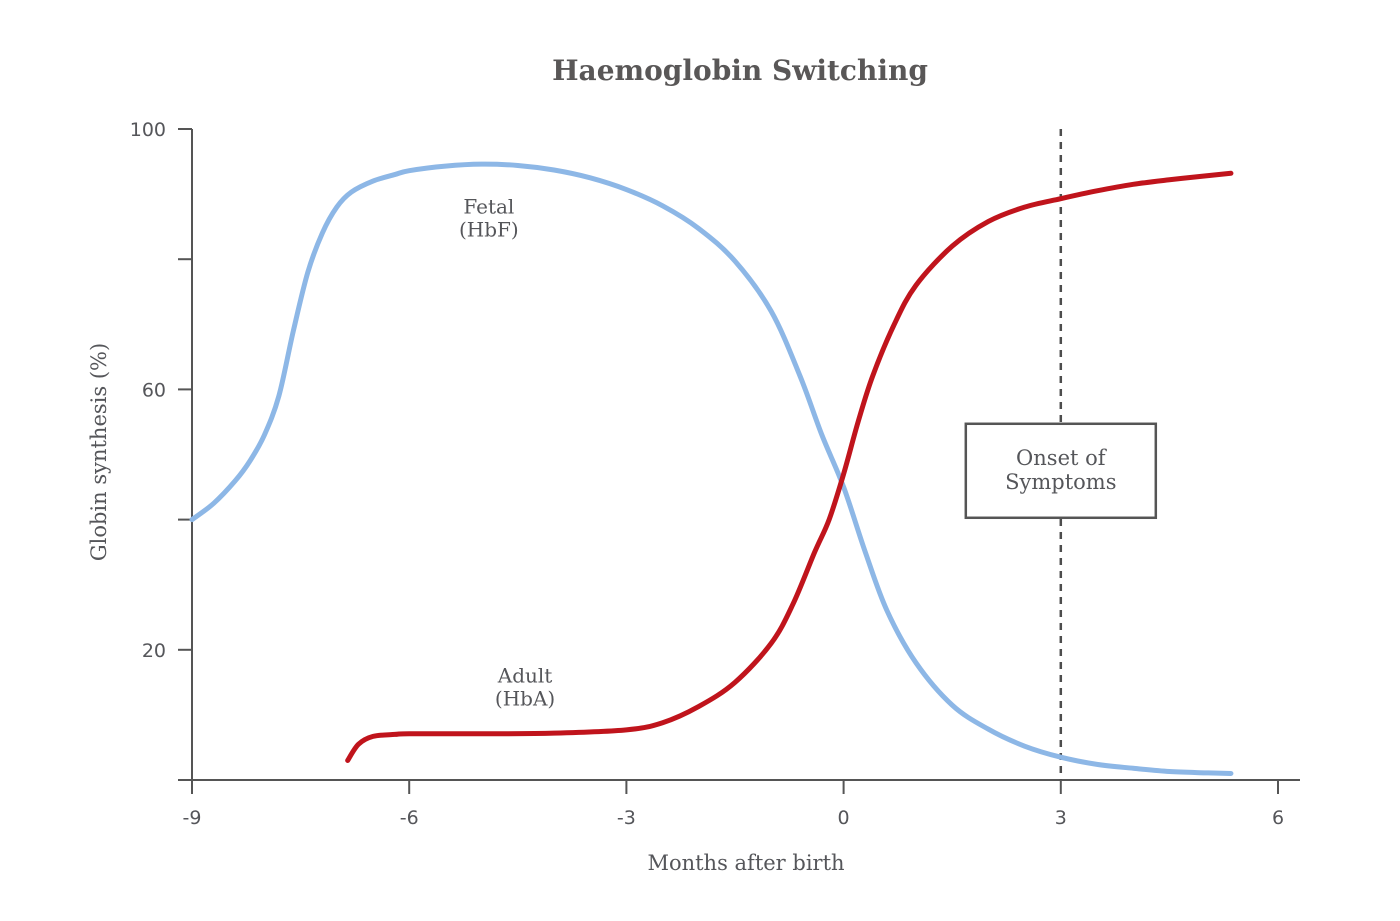  I want to click on onset-box, so click(1061, 471).